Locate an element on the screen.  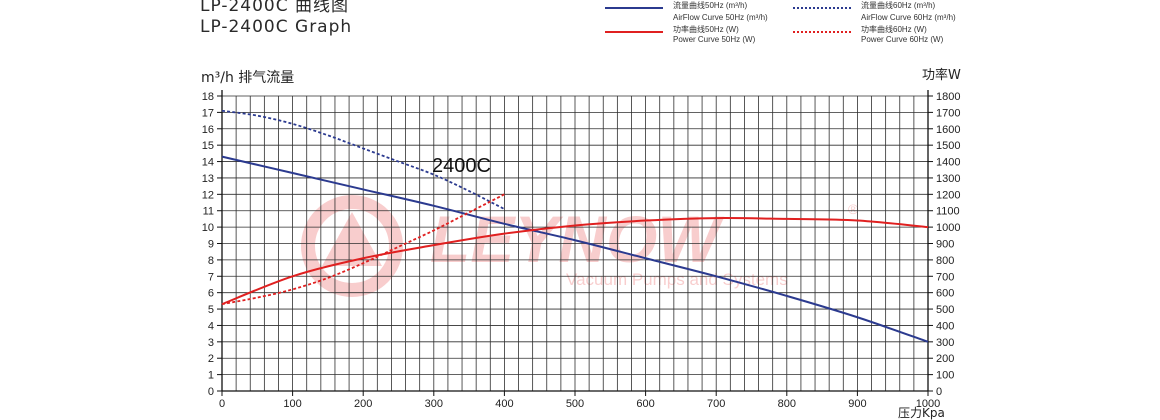
y-tick-label-left: 12 is located at coordinates (208, 195).